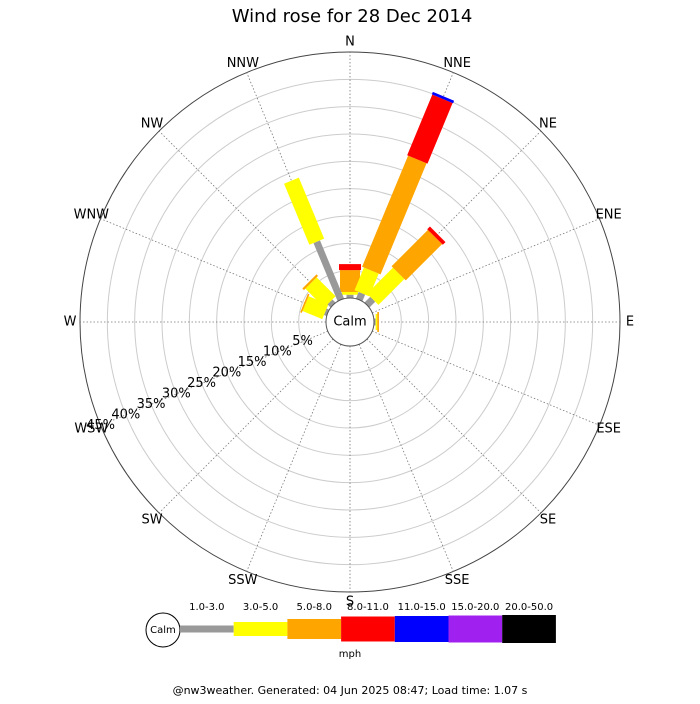 This screenshot has width=700, height=704. Describe the element at coordinates (260, 607) in the screenshot. I see `legend-label: 3.0-5.0` at that location.